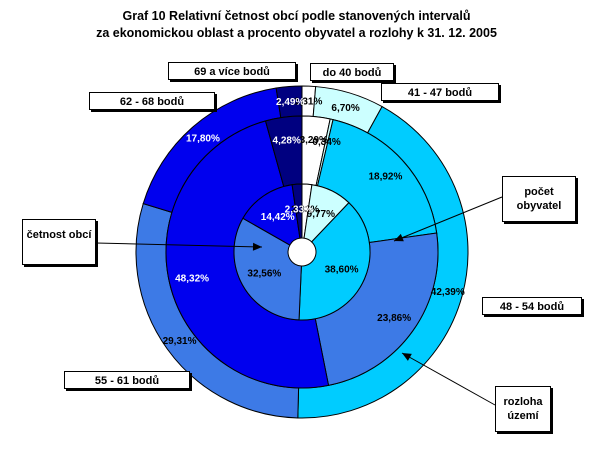 The height and width of the screenshot is (457, 593). Describe the element at coordinates (523, 409) in the screenshot. I see `annotation-area: rozloha území` at that location.